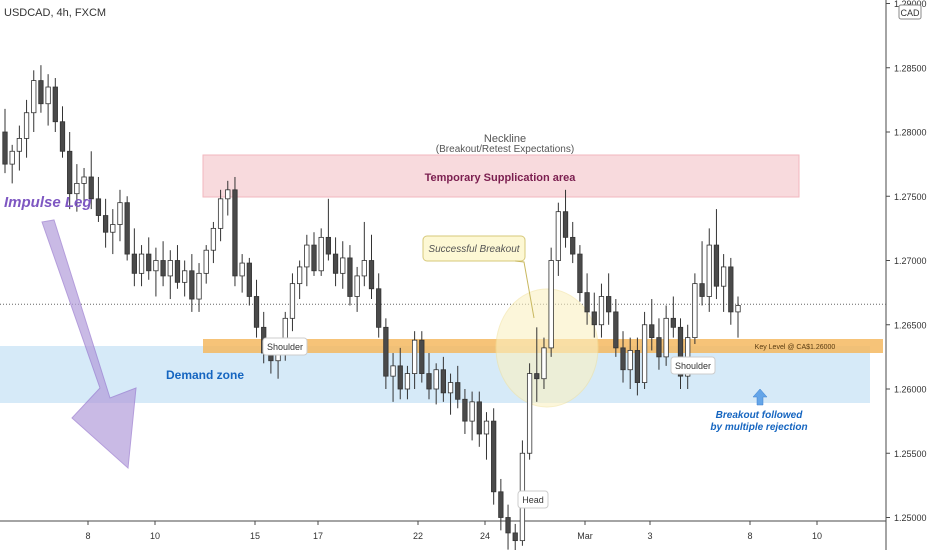 The width and height of the screenshot is (932, 555). What do you see at coordinates (318, 536) in the screenshot?
I see `time-tick-label: 17` at bounding box center [318, 536].